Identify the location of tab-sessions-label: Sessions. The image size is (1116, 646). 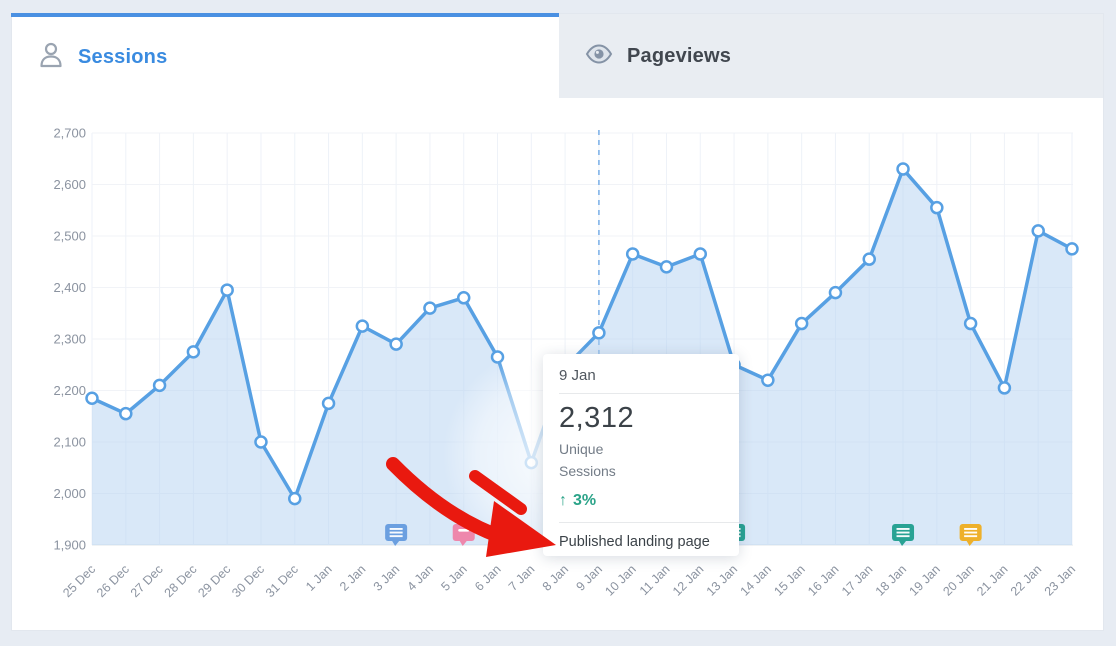
(123, 57).